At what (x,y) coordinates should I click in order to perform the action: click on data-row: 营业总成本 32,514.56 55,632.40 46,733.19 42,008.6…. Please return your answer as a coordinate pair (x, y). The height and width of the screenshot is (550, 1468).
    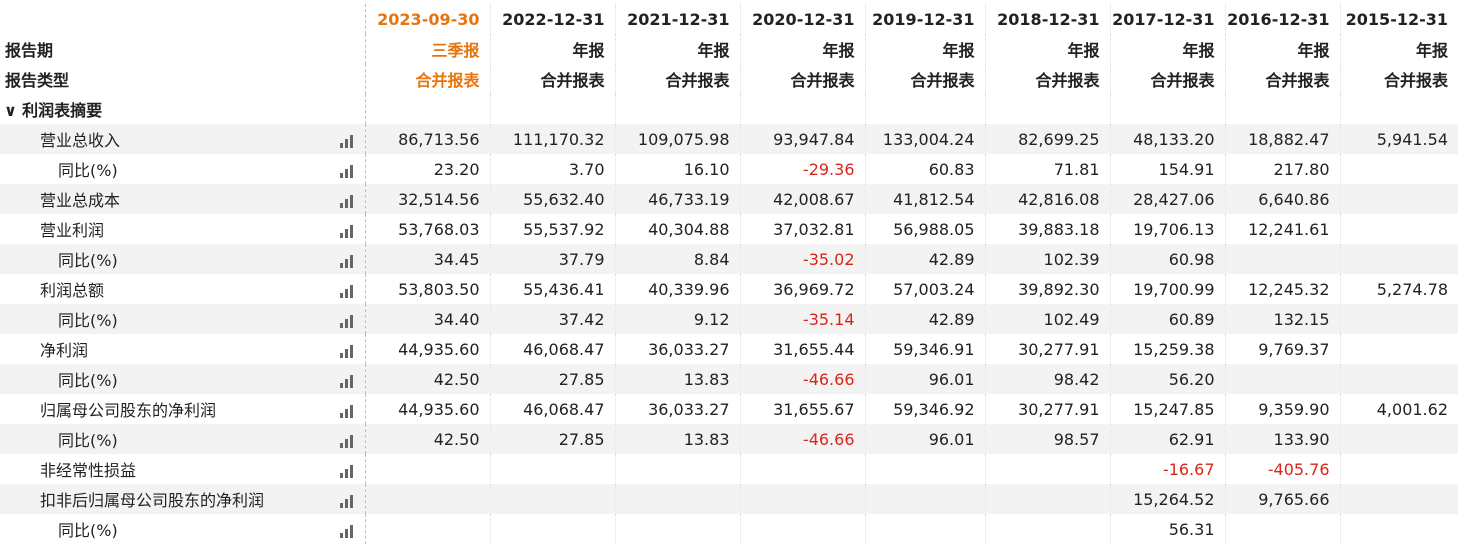
    Looking at the image, I should click on (729, 199).